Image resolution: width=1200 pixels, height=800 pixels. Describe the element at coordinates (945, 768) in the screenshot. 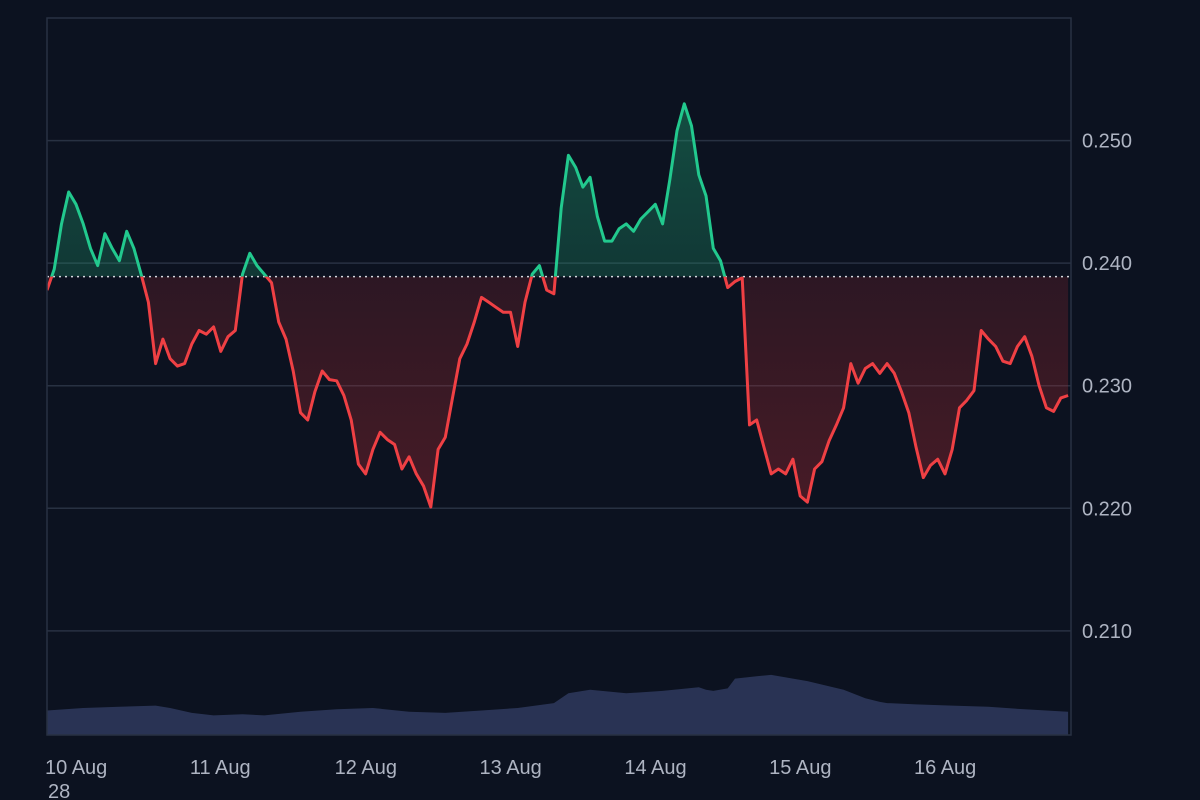

I see `x-tick-label: 16 Aug` at that location.